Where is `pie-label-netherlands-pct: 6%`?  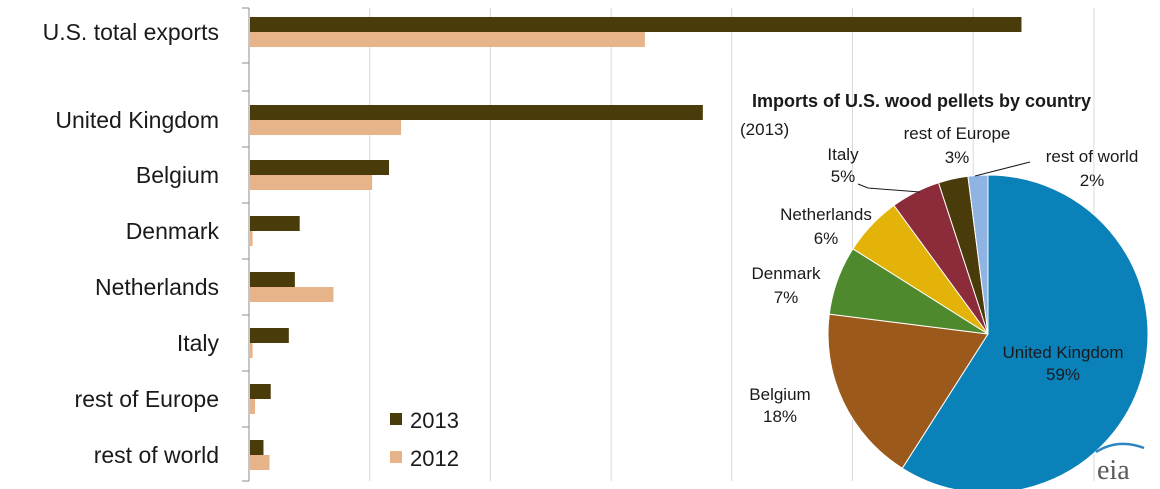 pie-label-netherlands-pct: 6% is located at coordinates (826, 238).